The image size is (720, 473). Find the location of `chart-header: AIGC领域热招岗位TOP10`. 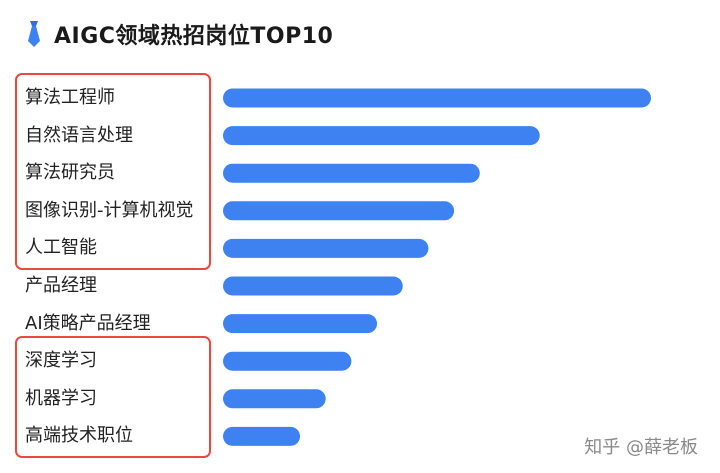

chart-header: AIGC领域热招岗位TOP10 is located at coordinates (178, 34).